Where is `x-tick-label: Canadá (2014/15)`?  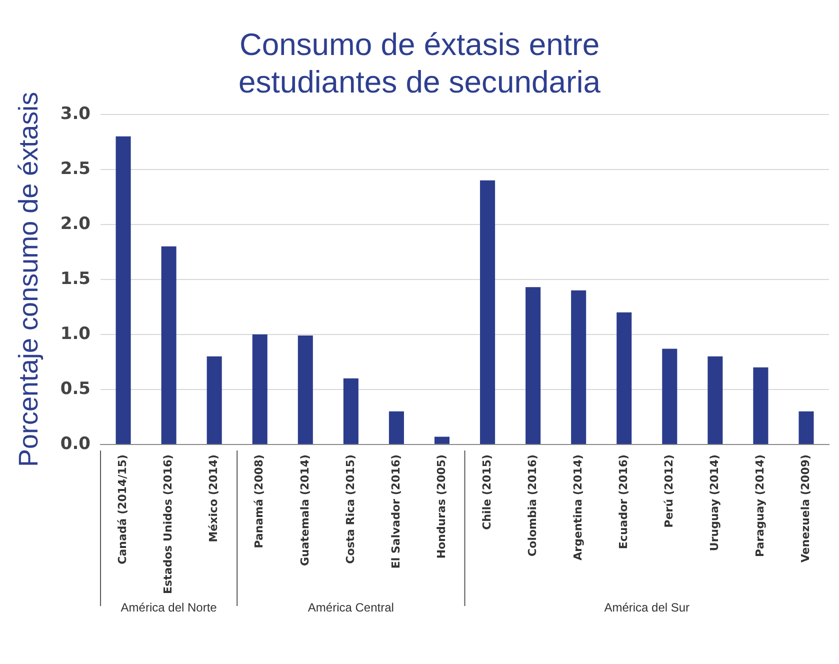 x-tick-label: Canadá (2014/15) is located at coordinates (123, 509).